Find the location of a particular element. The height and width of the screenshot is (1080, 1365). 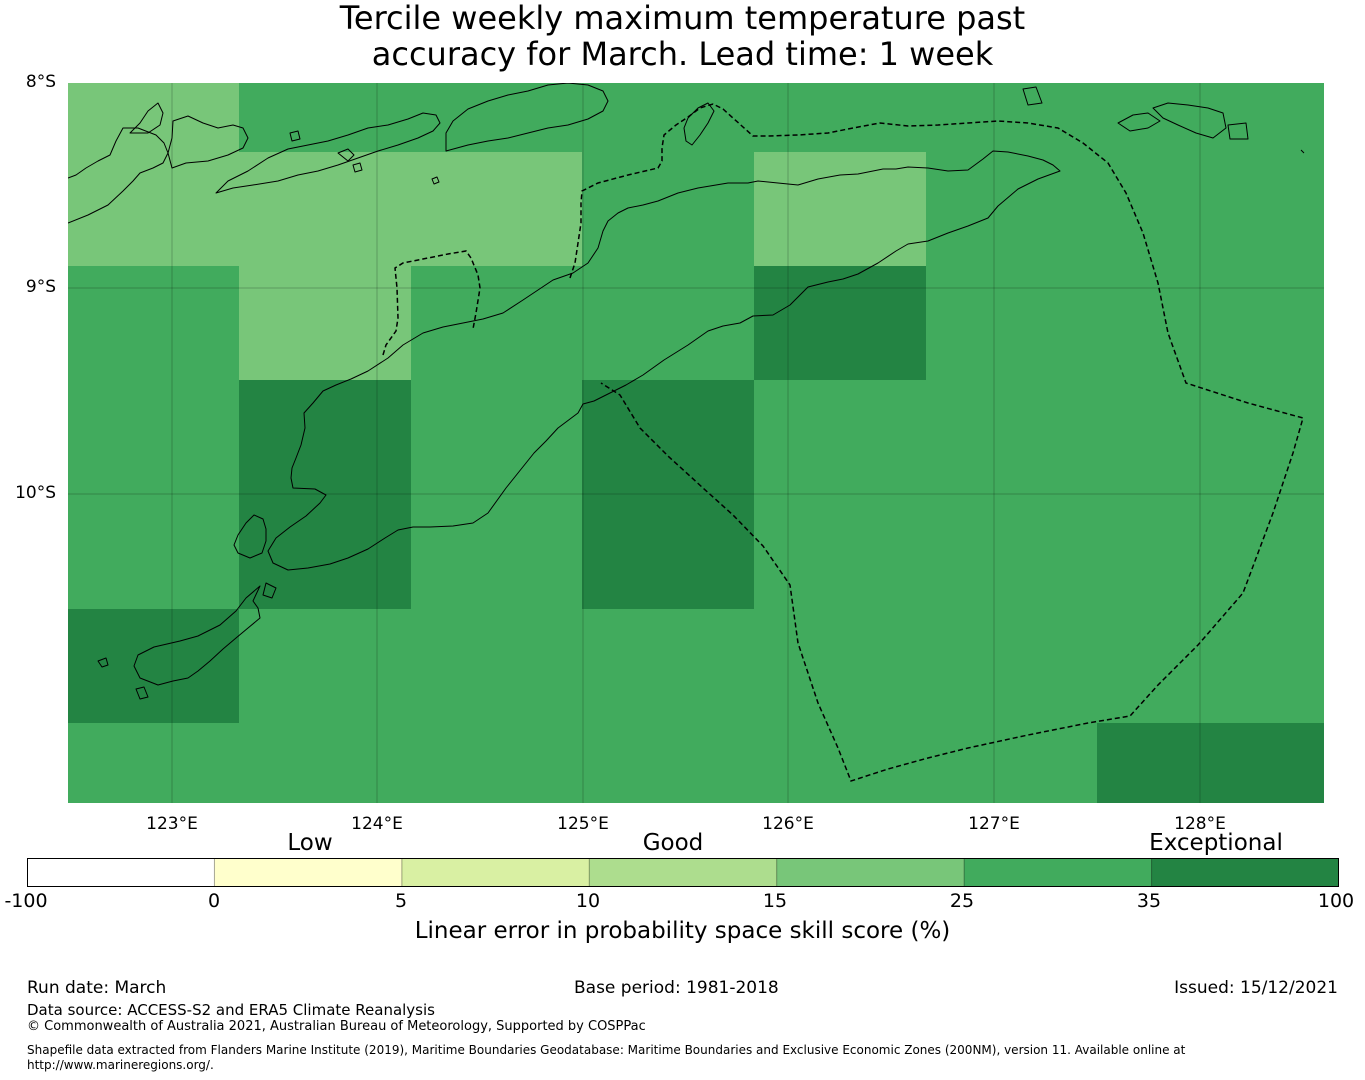

lon-label-123e: 123°E is located at coordinates (172, 824).